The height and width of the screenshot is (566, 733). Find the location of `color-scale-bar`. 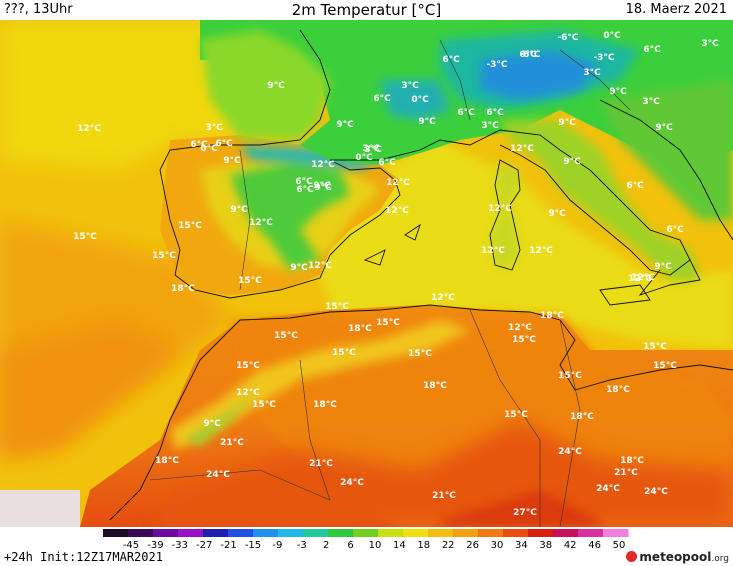

color-scale-bar is located at coordinates (366, 533).